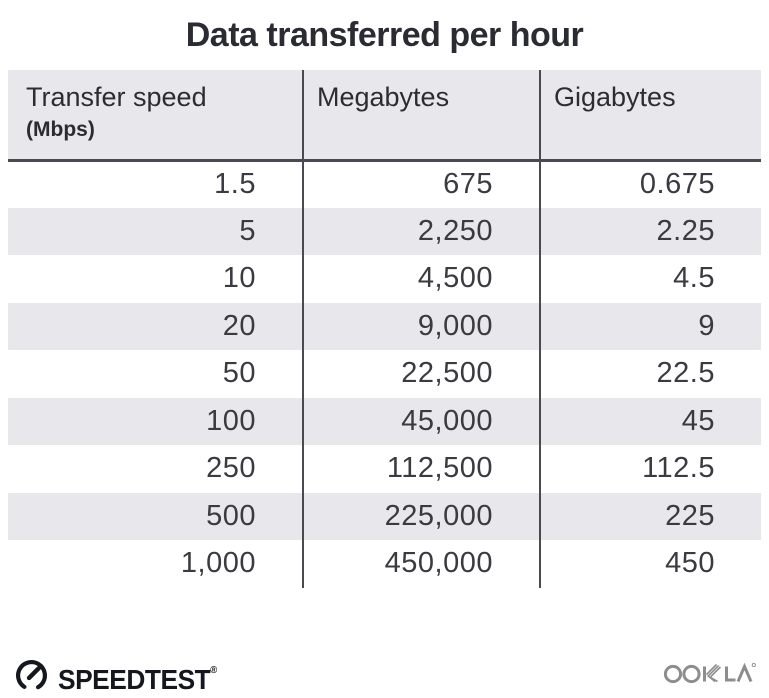  I want to click on cell-megabytes: 2,250, so click(421, 231).